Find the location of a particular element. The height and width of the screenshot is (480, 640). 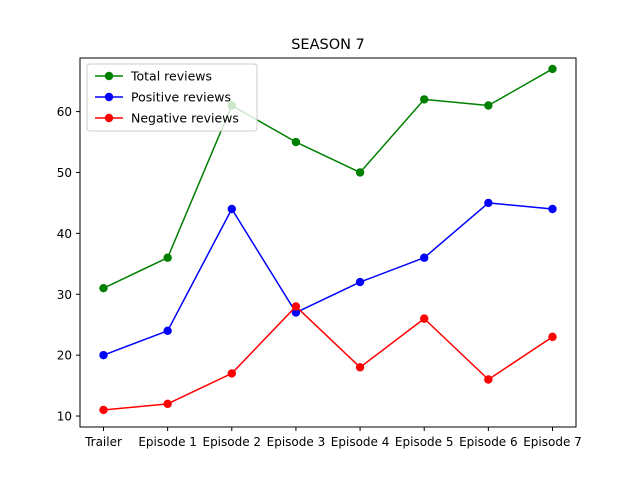

legend-item: Positive reviews is located at coordinates (163, 97).